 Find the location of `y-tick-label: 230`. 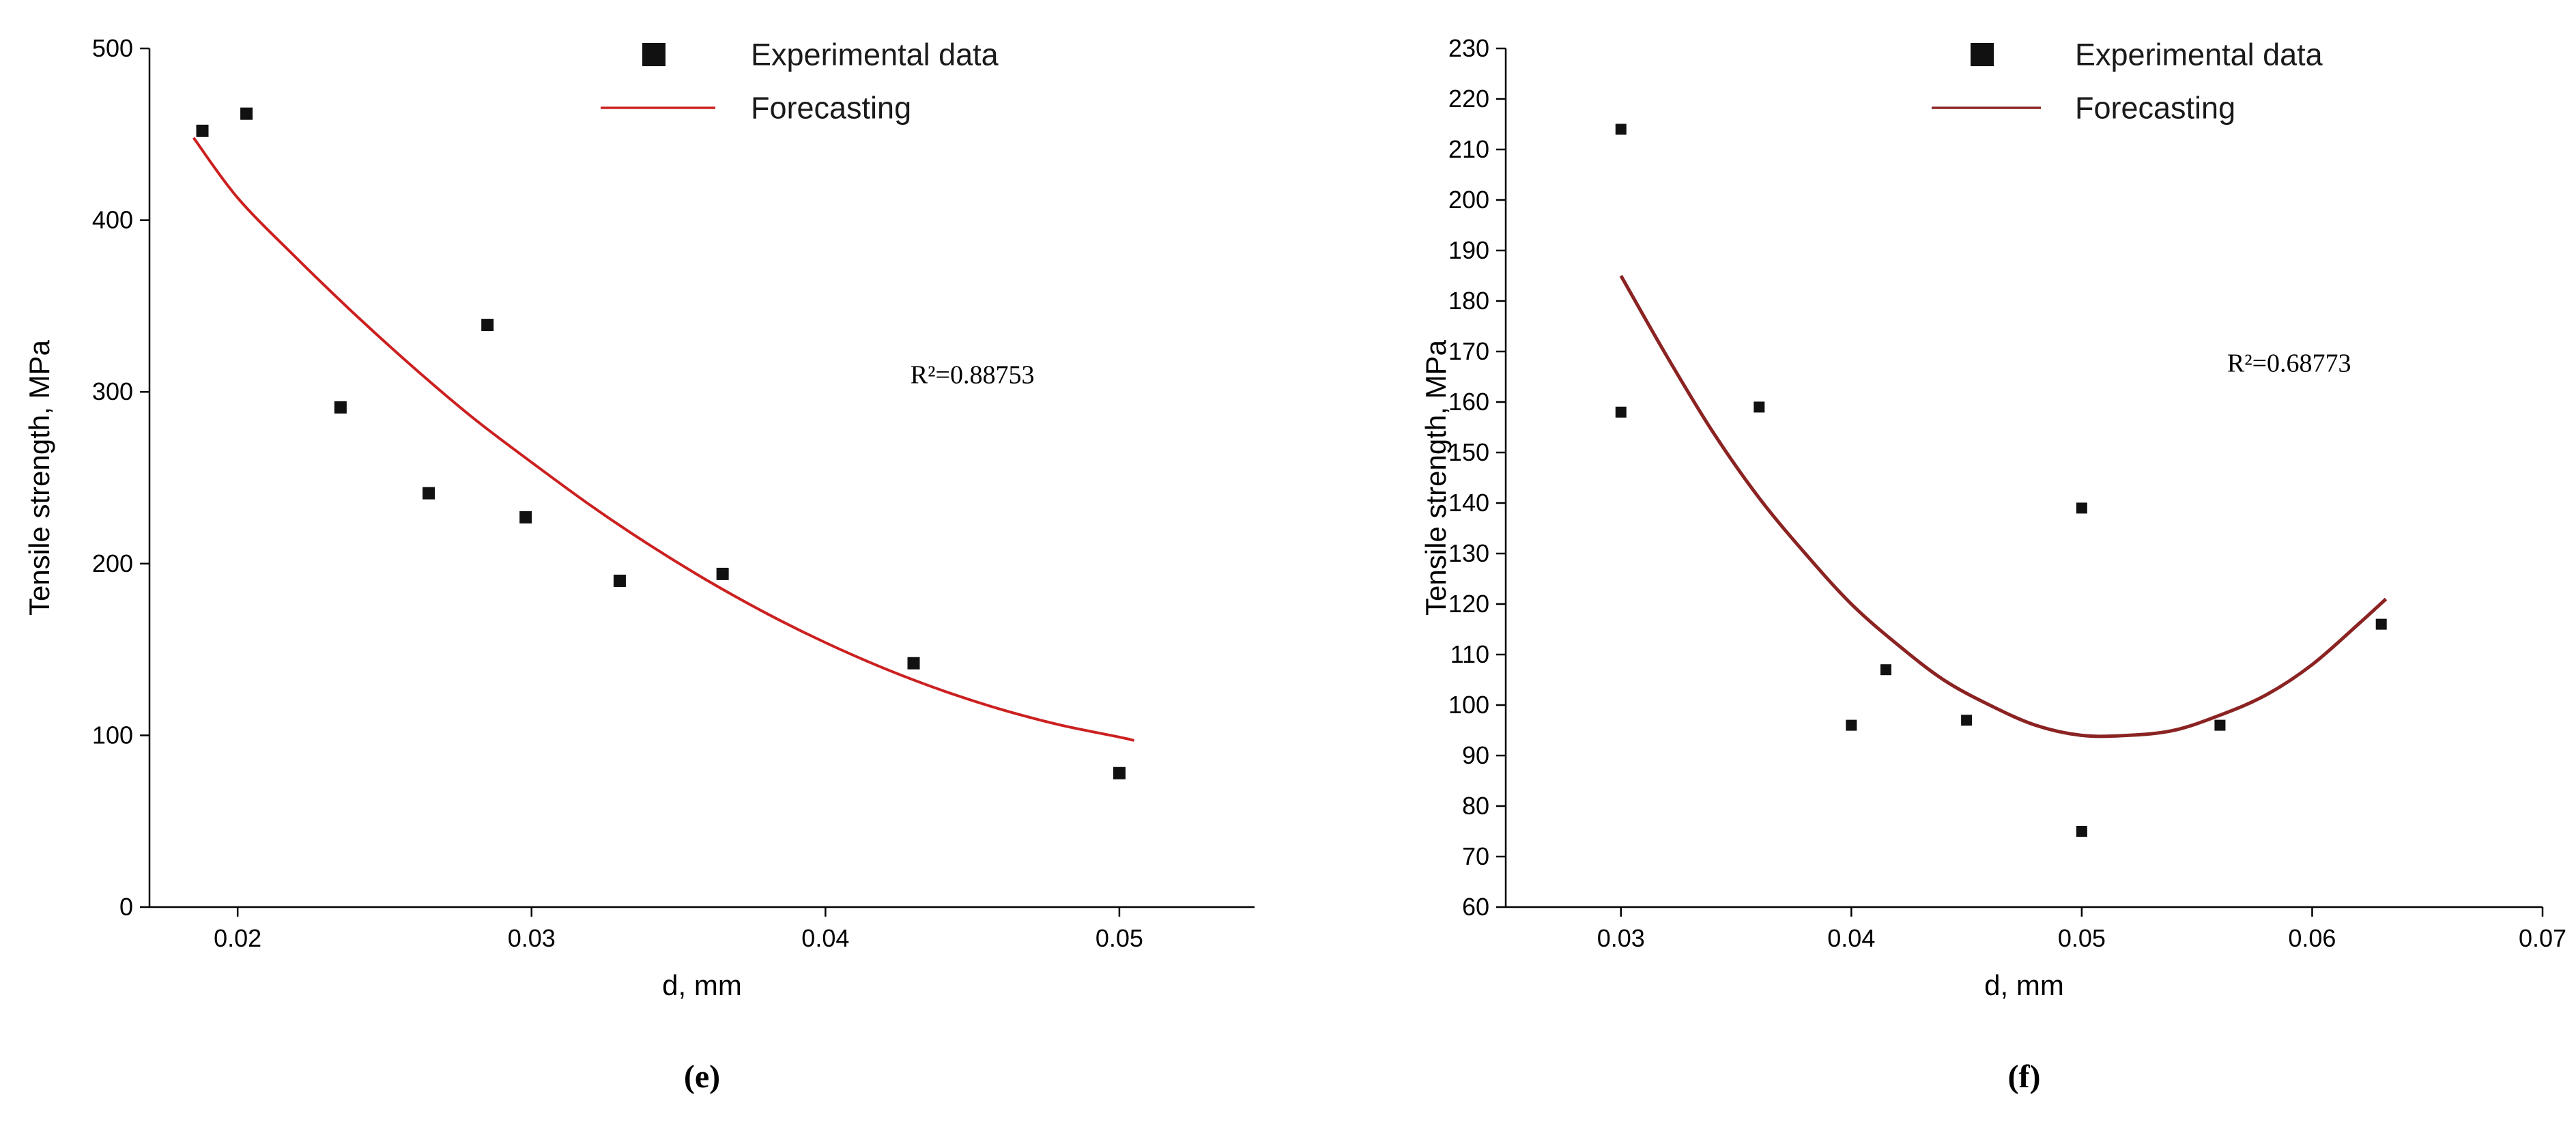

y-tick-label: 230 is located at coordinates (1468, 48).